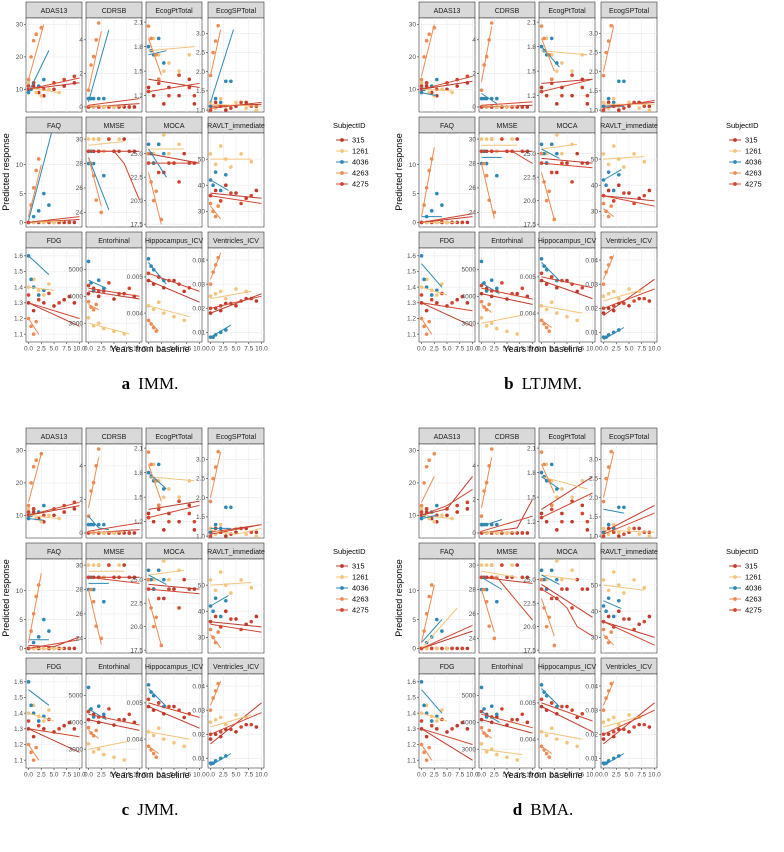 This screenshot has height=852, width=784. I want to click on y-tick-label: 5, so click(21, 620).